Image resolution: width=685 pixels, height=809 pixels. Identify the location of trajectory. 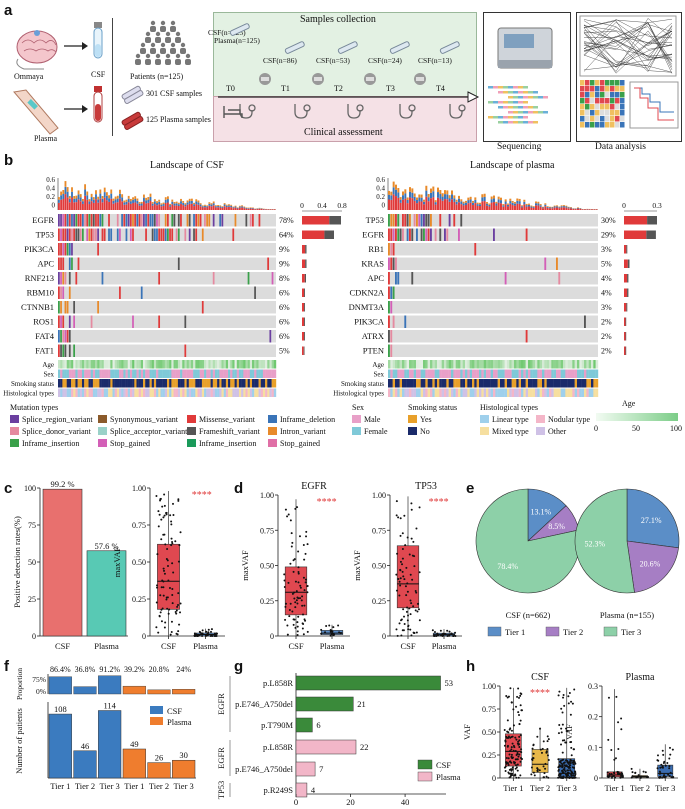
(628, 46).